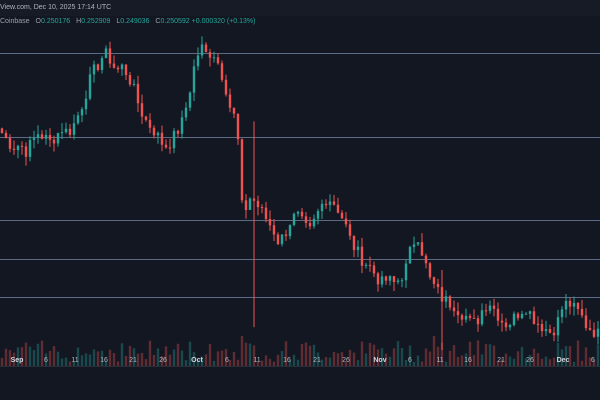 This screenshot has height=400, width=600. Describe the element at coordinates (158, 21) in the screenshot. I see `close-label: C` at that location.